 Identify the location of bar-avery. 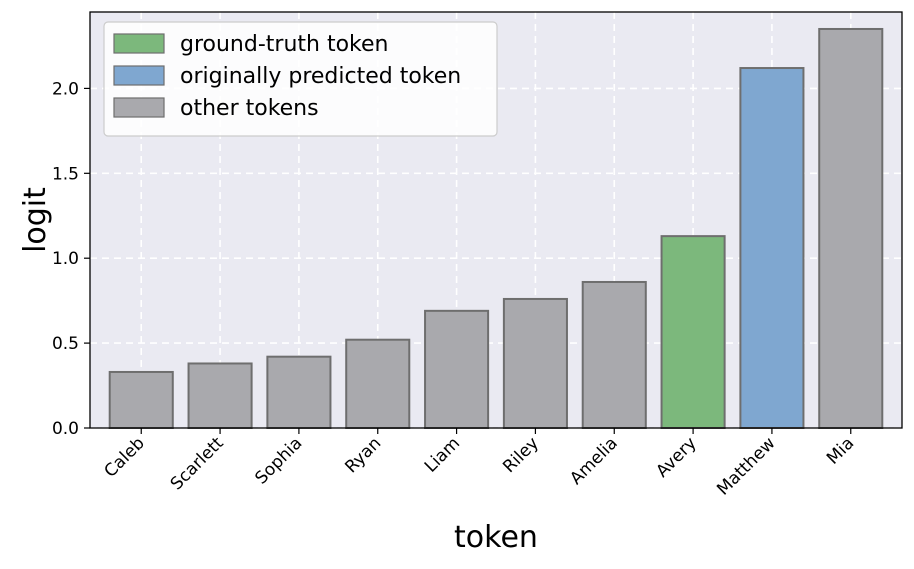
(693, 332).